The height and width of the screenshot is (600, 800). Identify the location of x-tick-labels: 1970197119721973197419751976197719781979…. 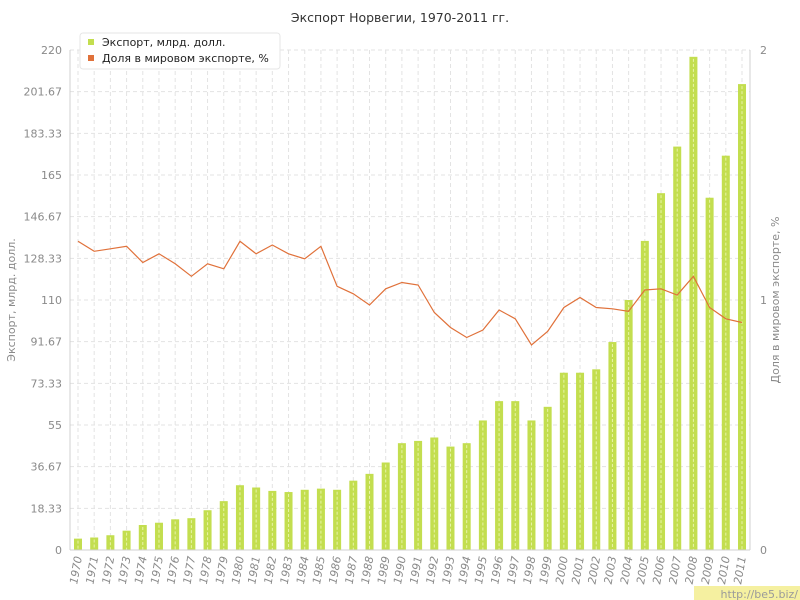
(408, 570).